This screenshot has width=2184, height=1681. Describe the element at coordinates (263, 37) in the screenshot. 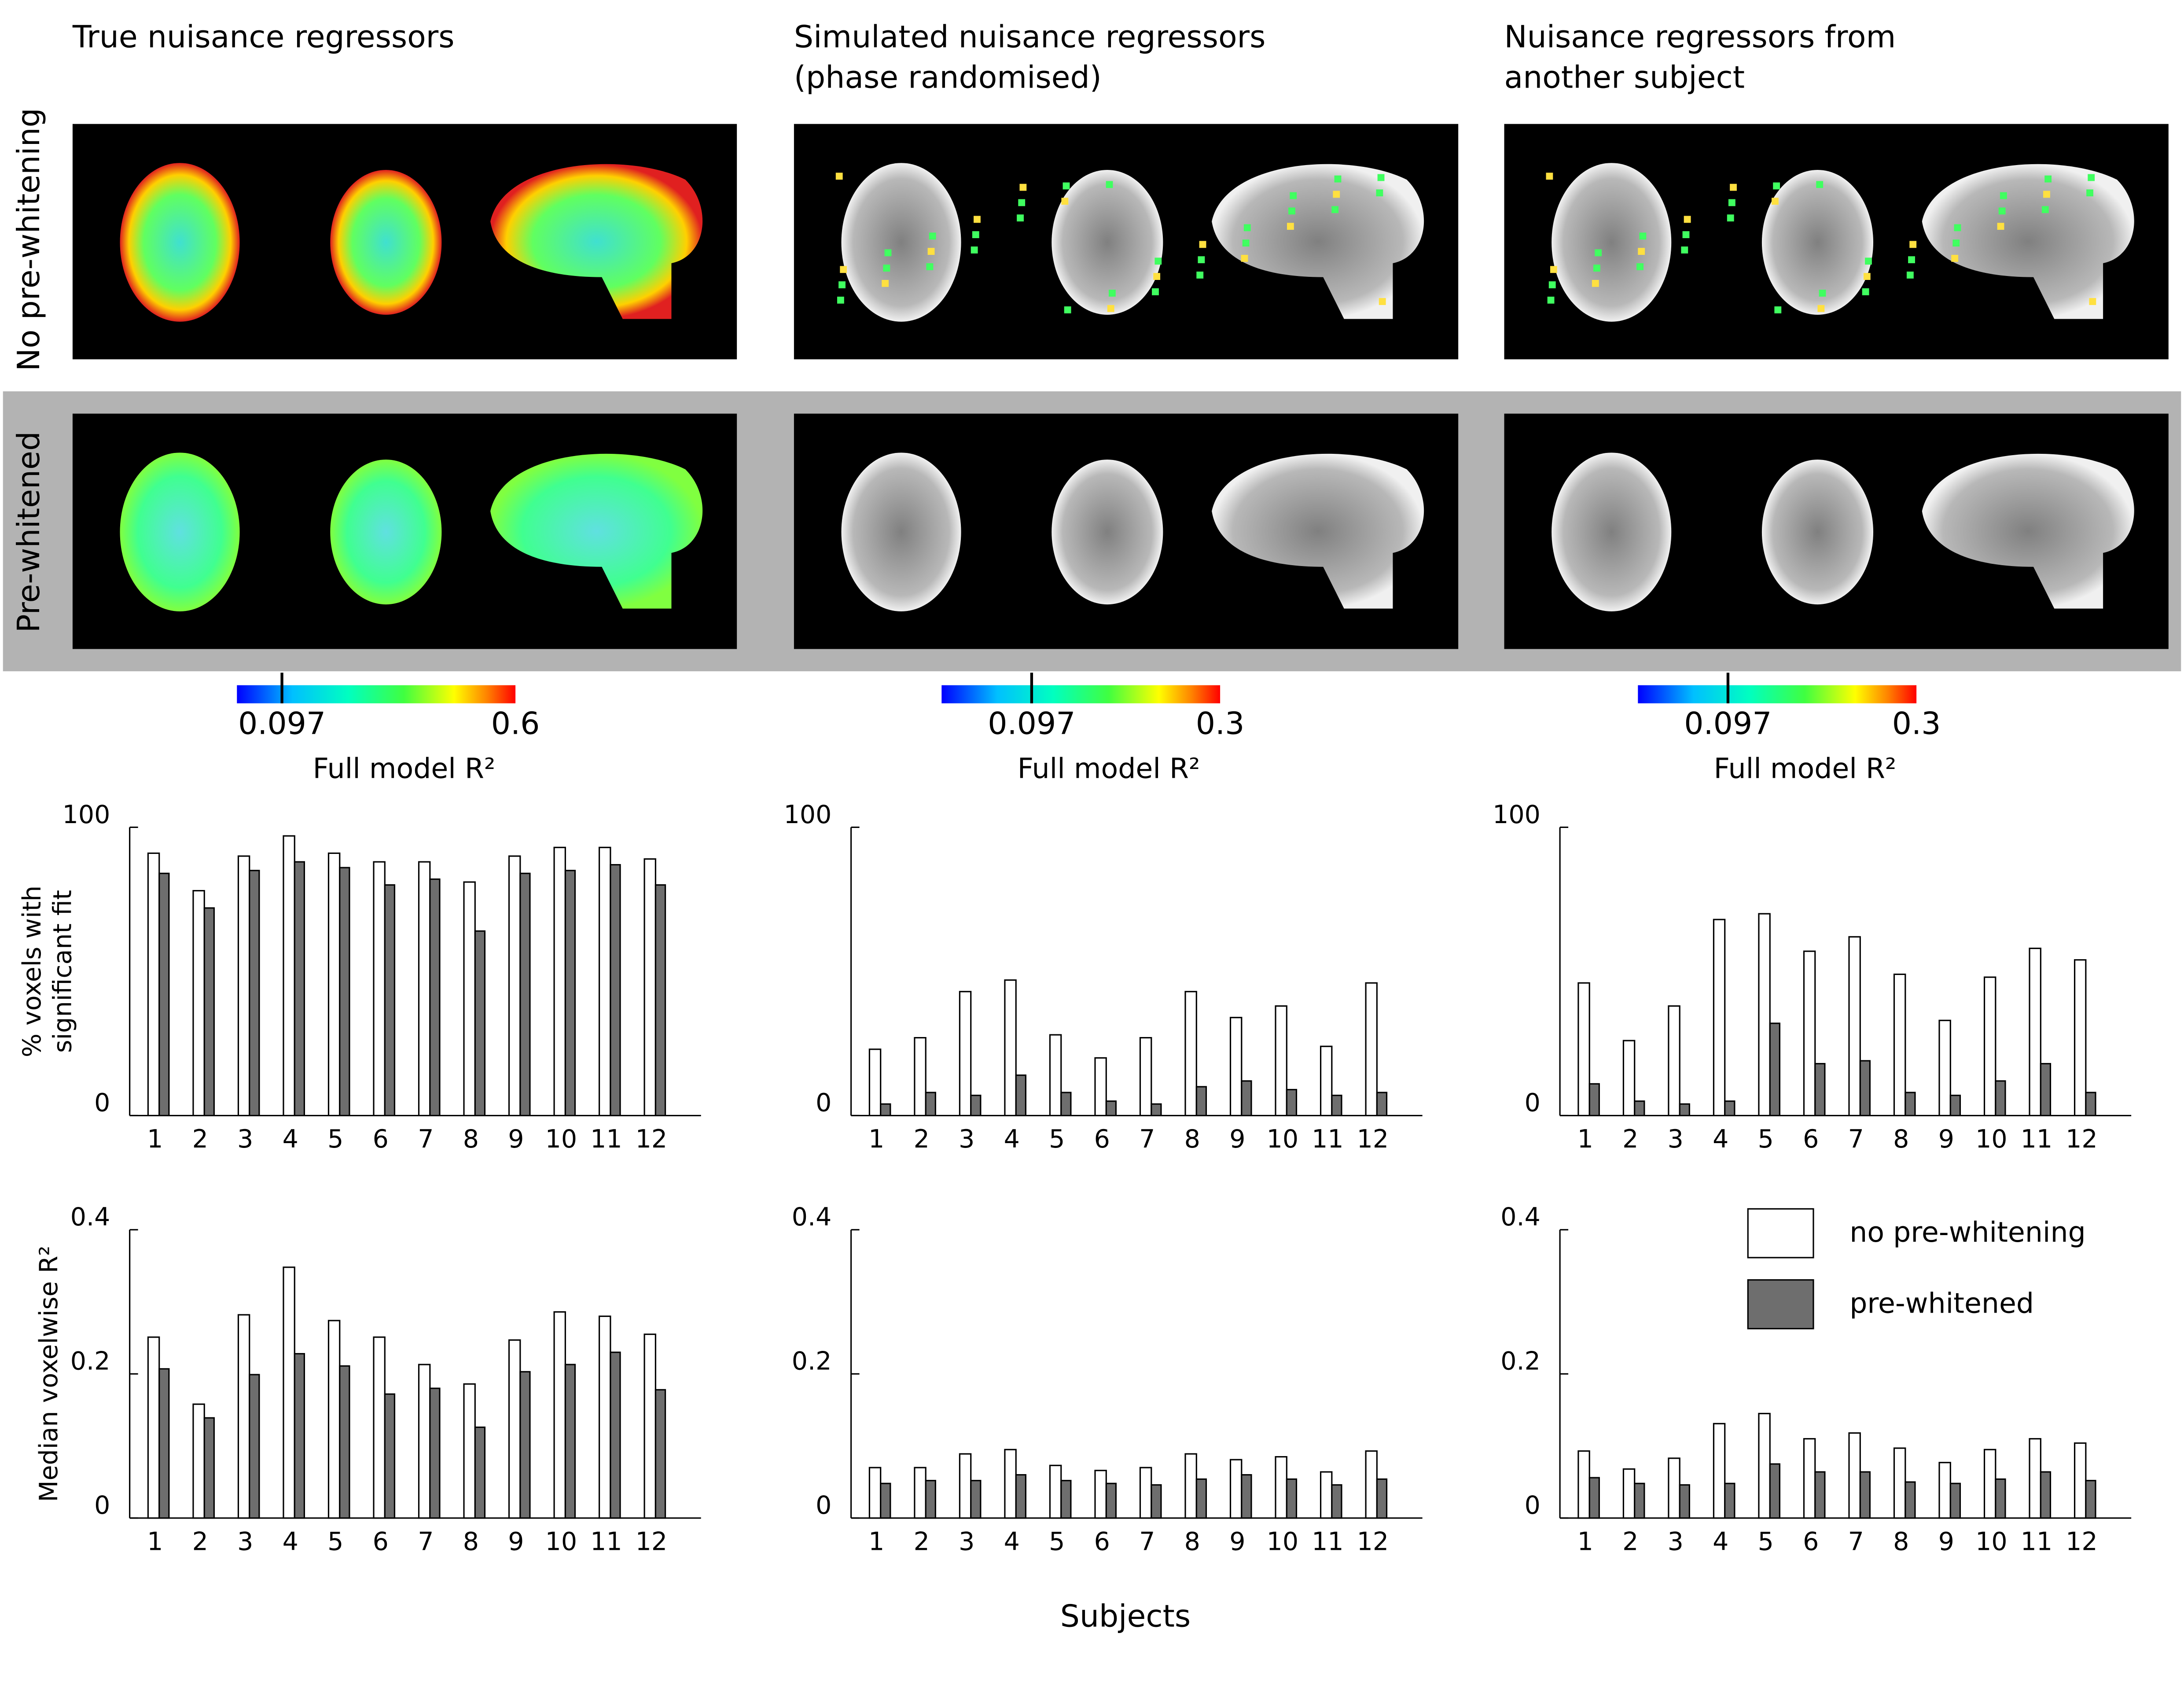

I see `column-title: True nuisance regressors` at that location.